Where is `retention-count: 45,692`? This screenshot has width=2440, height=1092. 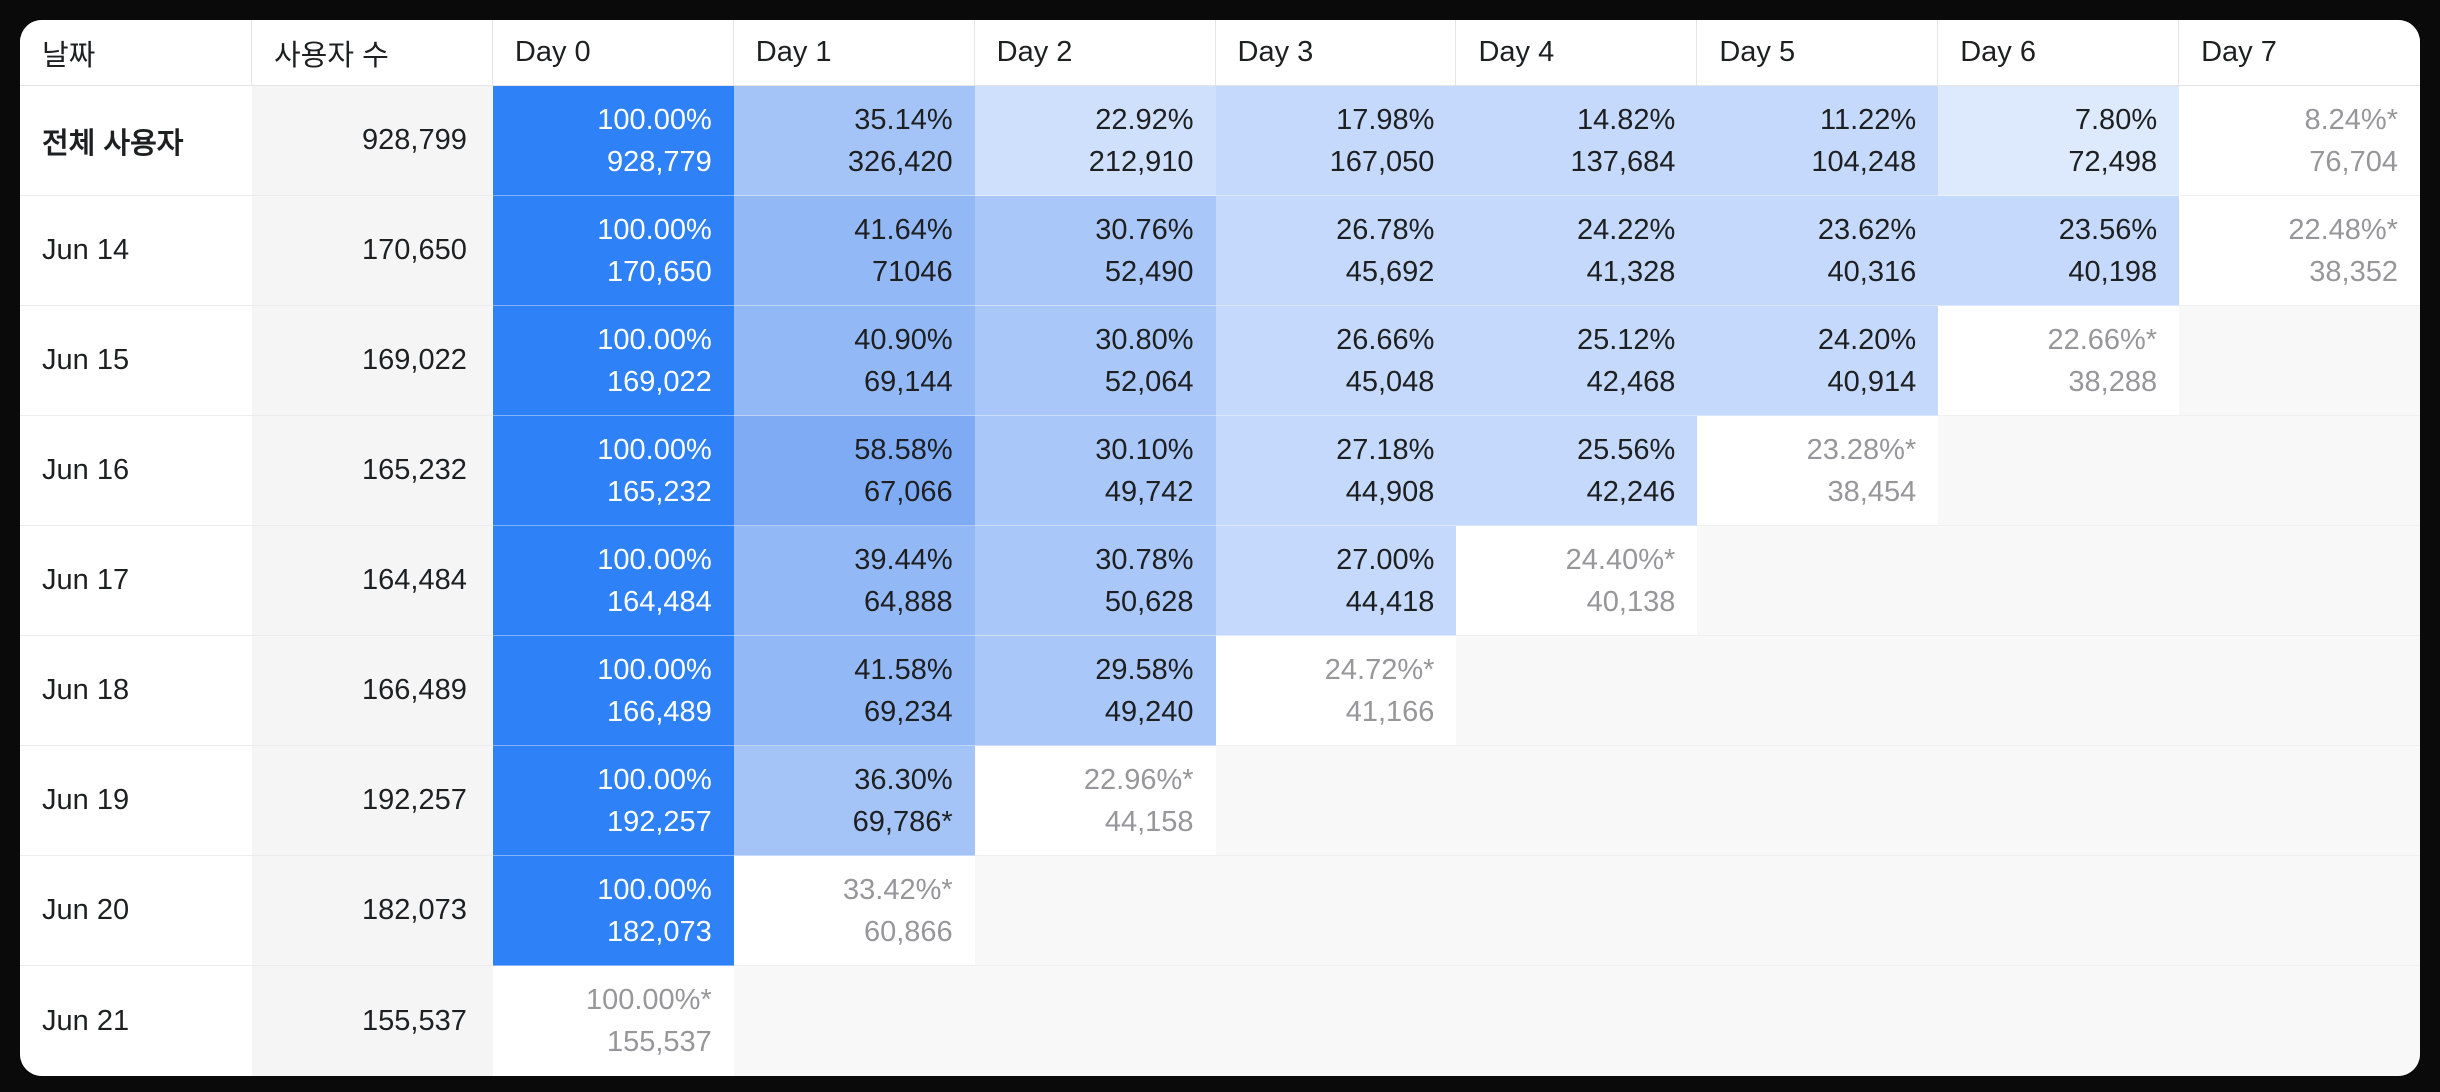 retention-count: 45,692 is located at coordinates (1390, 271).